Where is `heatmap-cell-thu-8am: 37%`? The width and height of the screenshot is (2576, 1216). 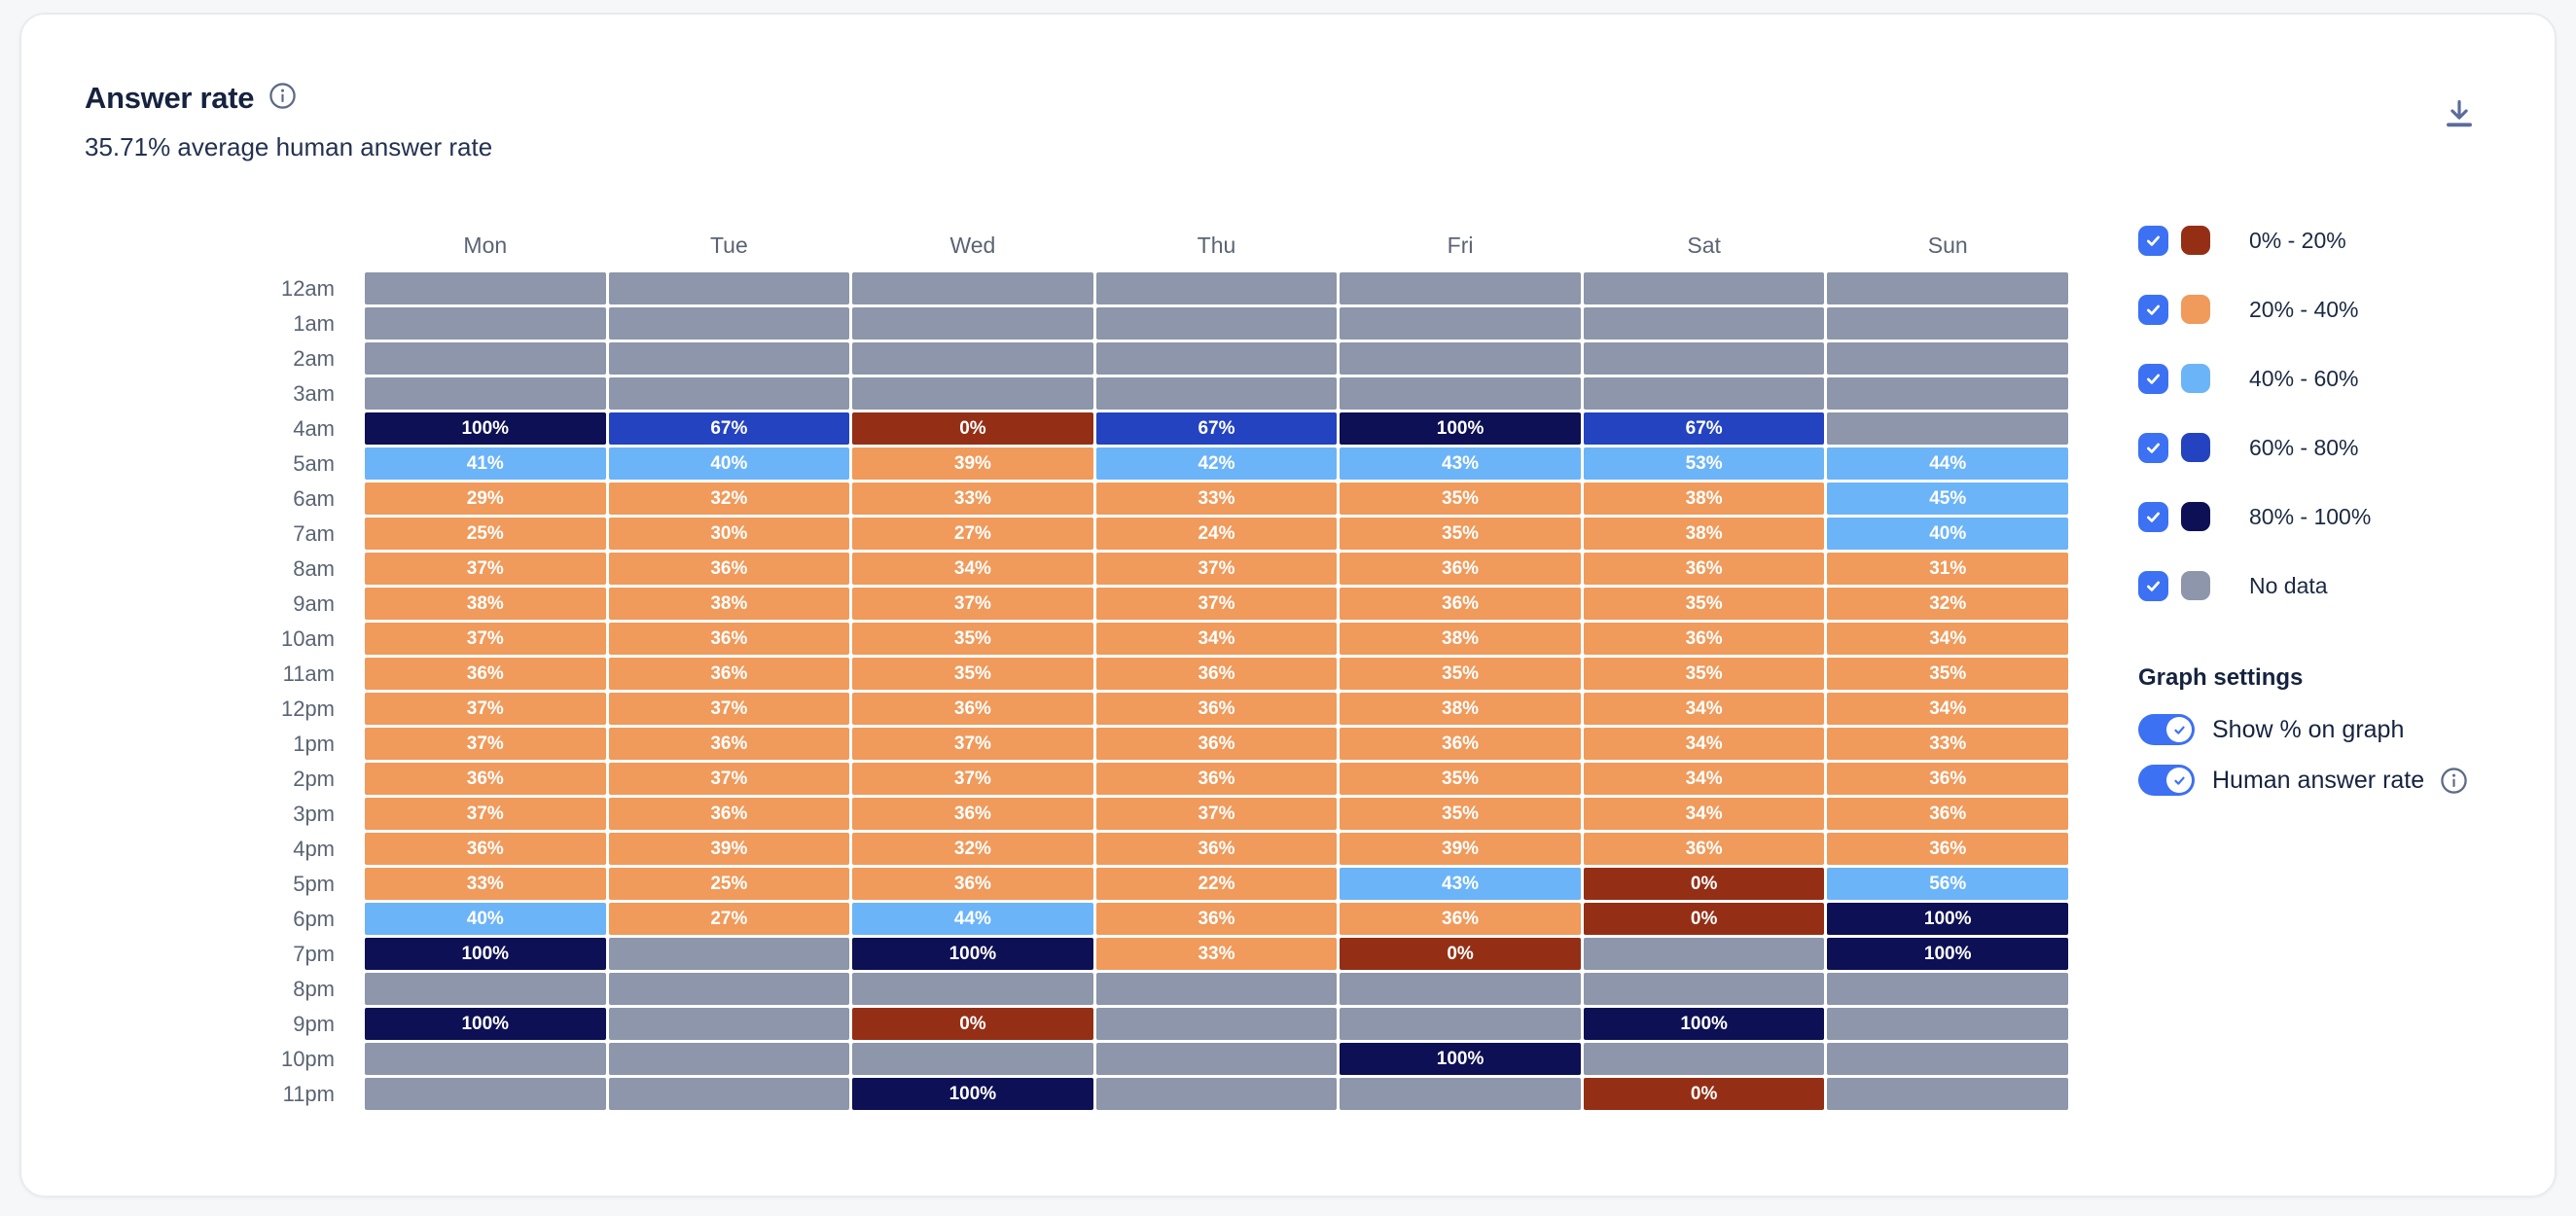 heatmap-cell-thu-8am: 37% is located at coordinates (1216, 569).